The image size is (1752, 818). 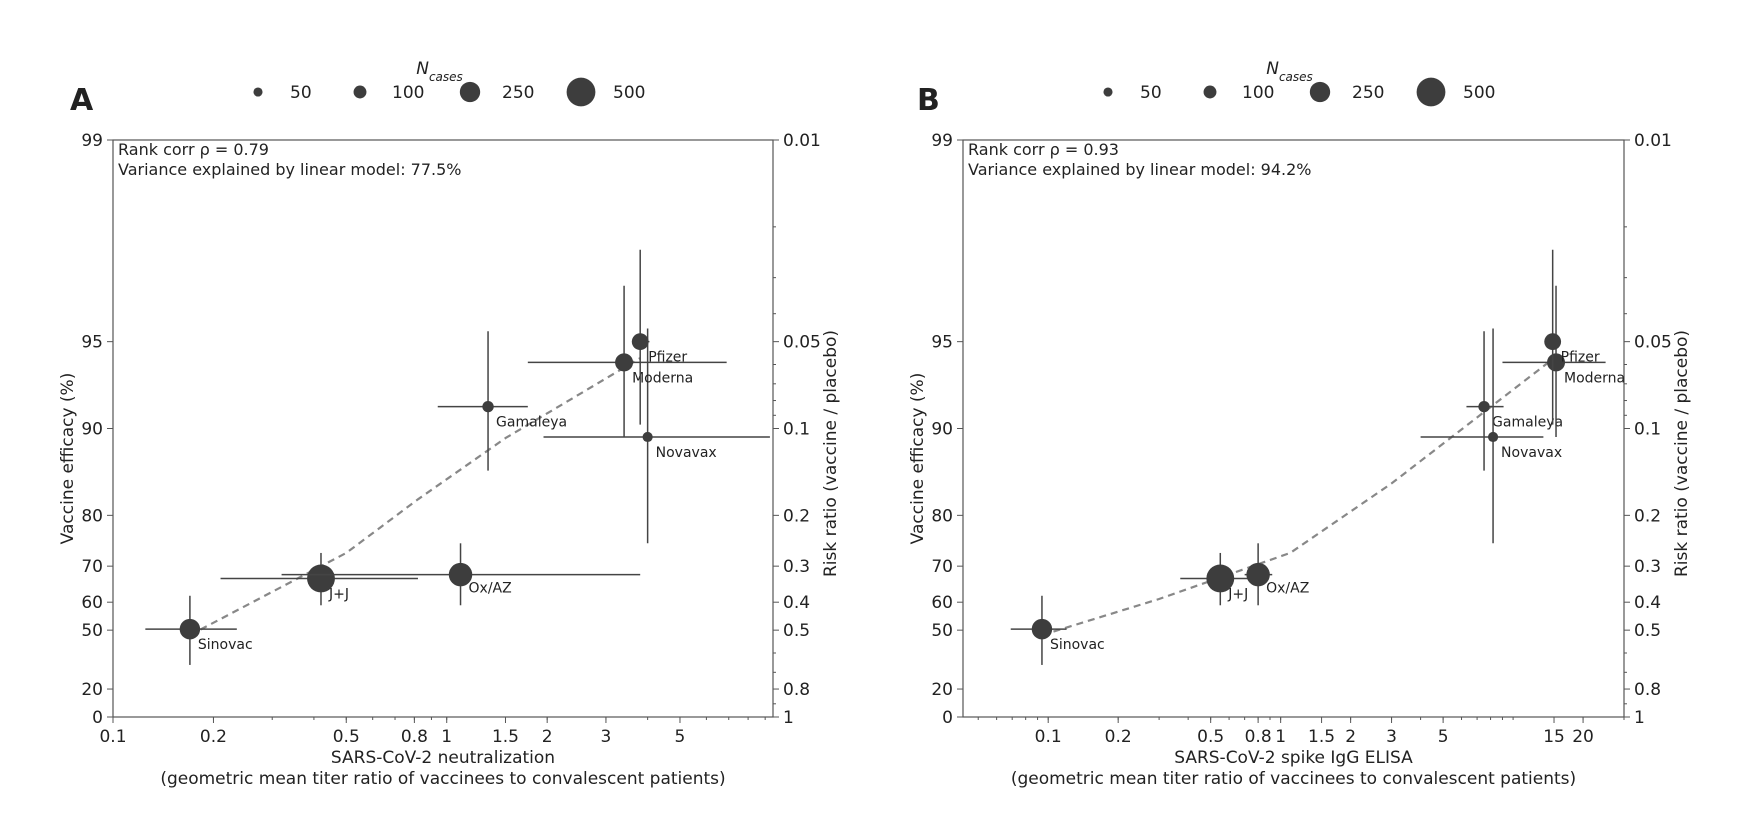 What do you see at coordinates (1583, 737) in the screenshot?
I see `x-tick-label: 20` at bounding box center [1583, 737].